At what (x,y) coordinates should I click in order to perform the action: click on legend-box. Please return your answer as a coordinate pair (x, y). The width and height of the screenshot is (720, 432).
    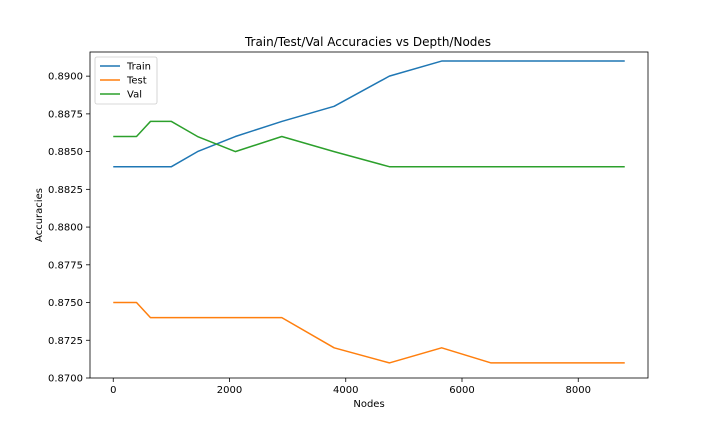
    Looking at the image, I should click on (126, 80).